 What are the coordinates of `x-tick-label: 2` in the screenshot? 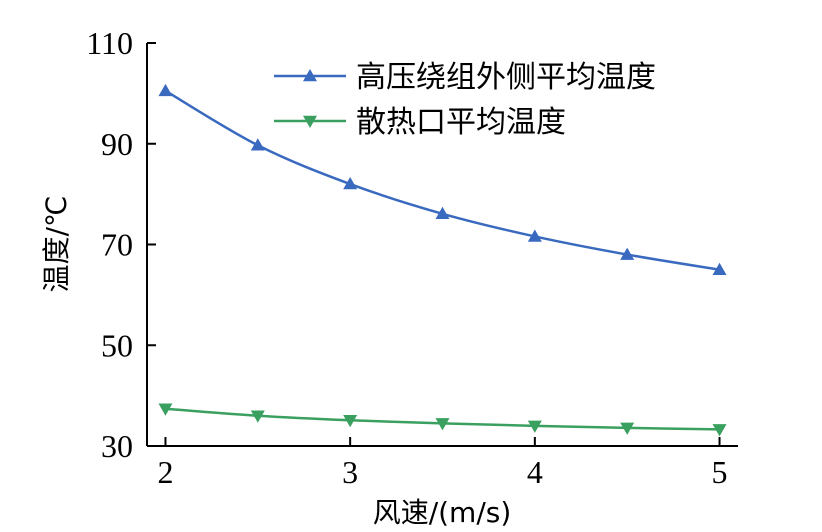 It's located at (165, 472).